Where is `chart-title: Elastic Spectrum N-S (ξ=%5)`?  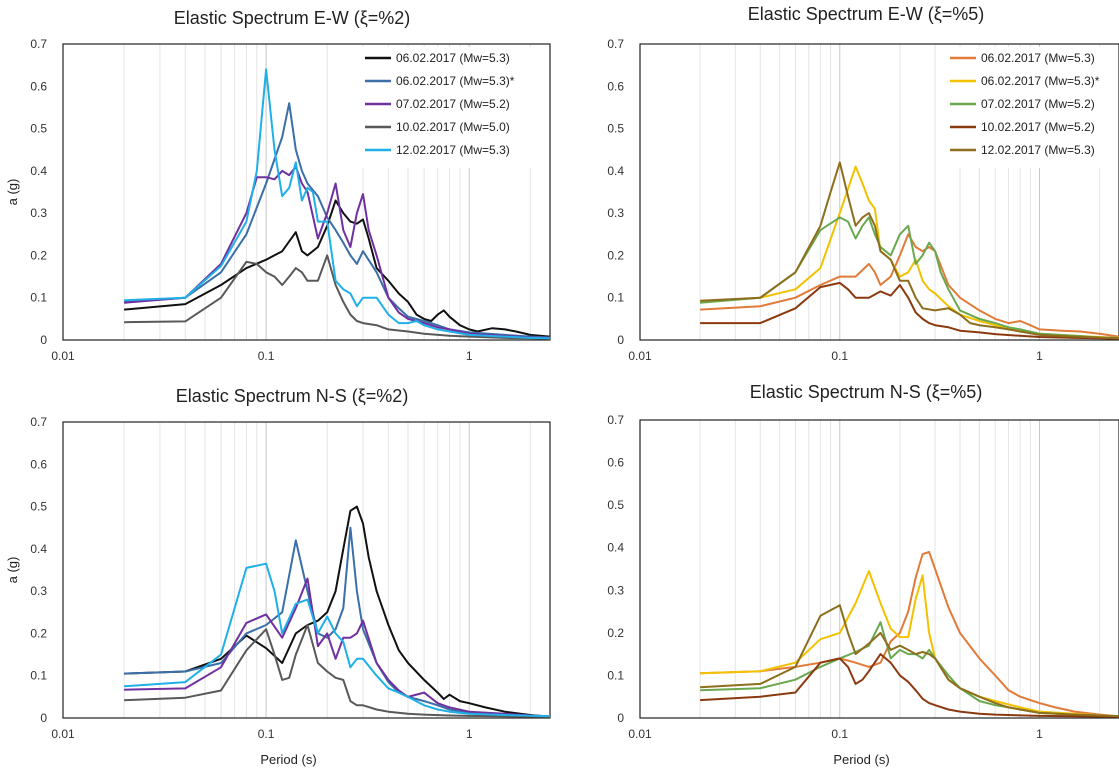 chart-title: Elastic Spectrum N-S (ξ=%5) is located at coordinates (866, 392).